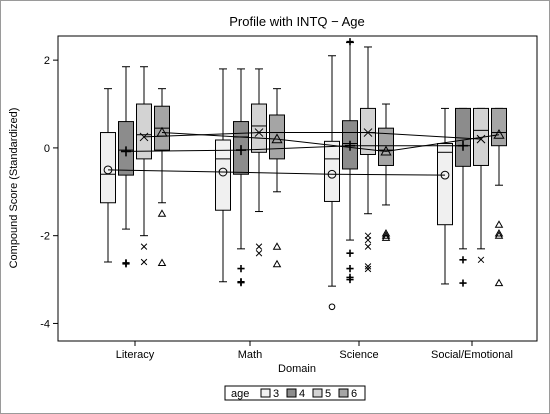 The image size is (550, 414). I want to click on box-age-5-science, so click(368, 159).